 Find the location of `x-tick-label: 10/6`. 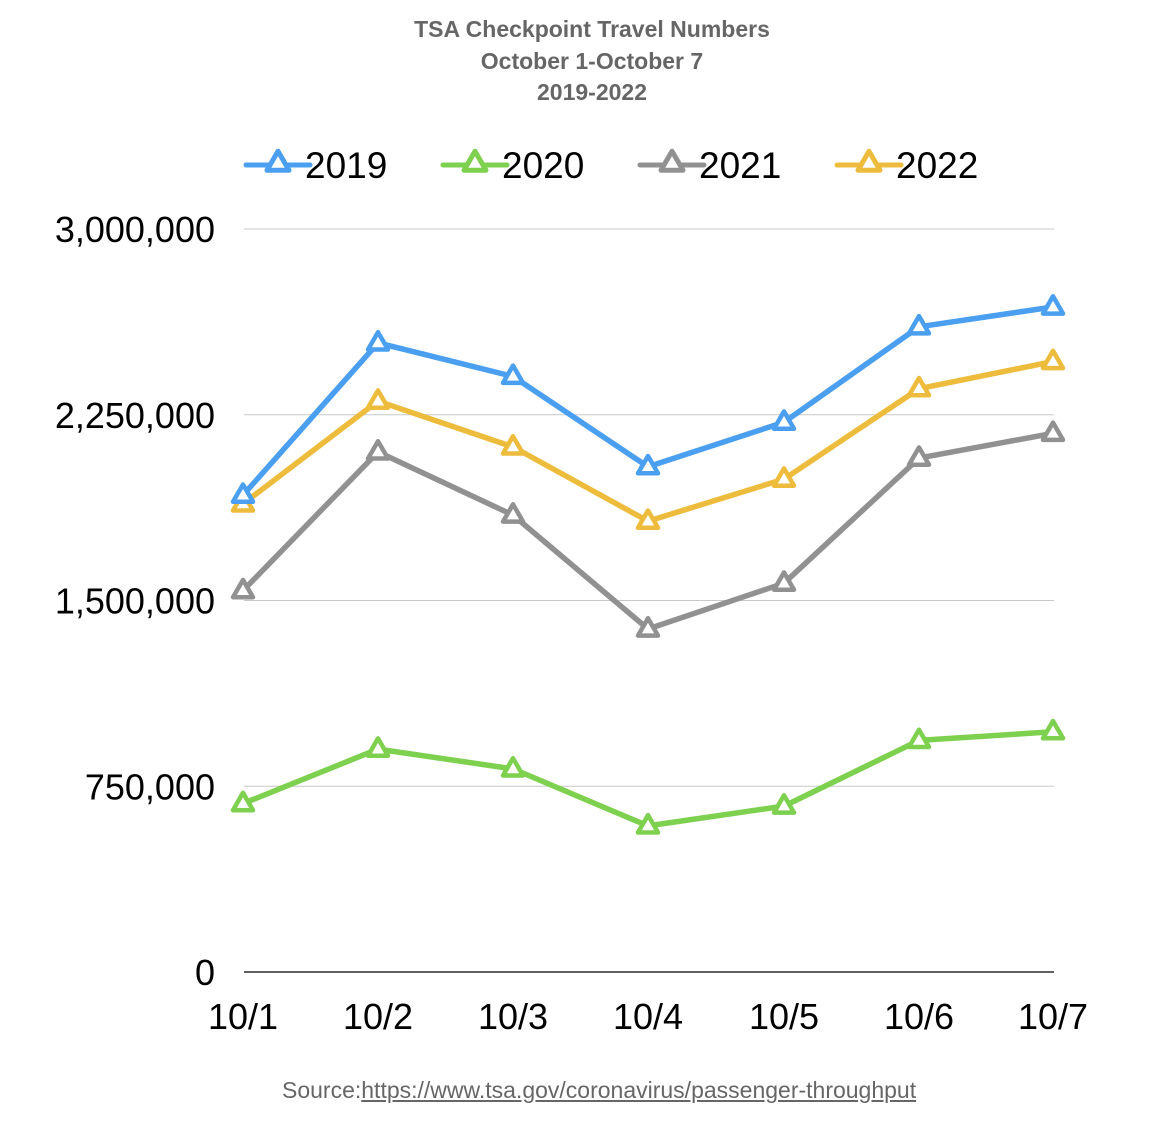

x-tick-label: 10/6 is located at coordinates (919, 1016).